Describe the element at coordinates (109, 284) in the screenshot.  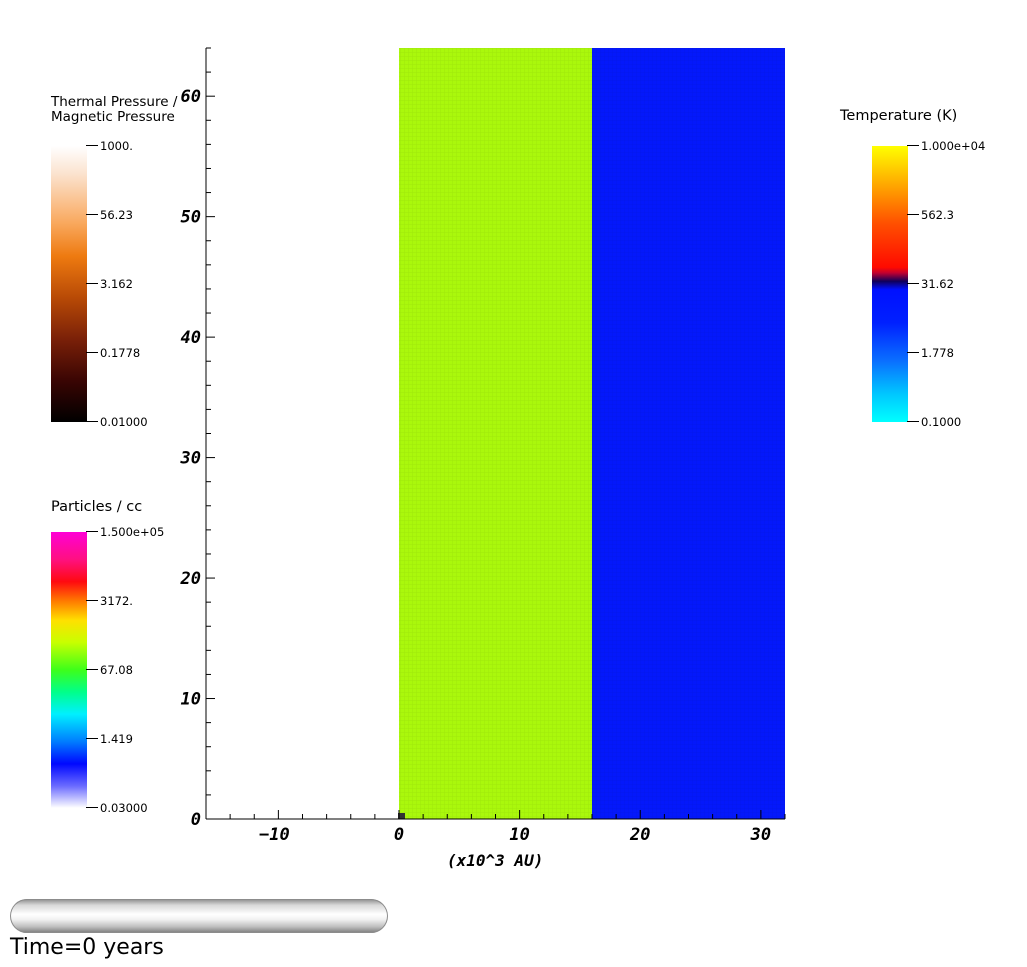
I see `pressure-tick-2: 3.162` at that location.